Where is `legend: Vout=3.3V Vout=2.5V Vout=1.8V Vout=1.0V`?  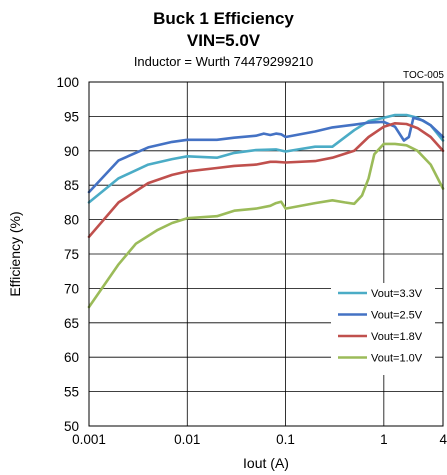
legend: Vout=3.3V Vout=2.5V Vout=1.8V Vout=1.0V is located at coordinates (383, 329).